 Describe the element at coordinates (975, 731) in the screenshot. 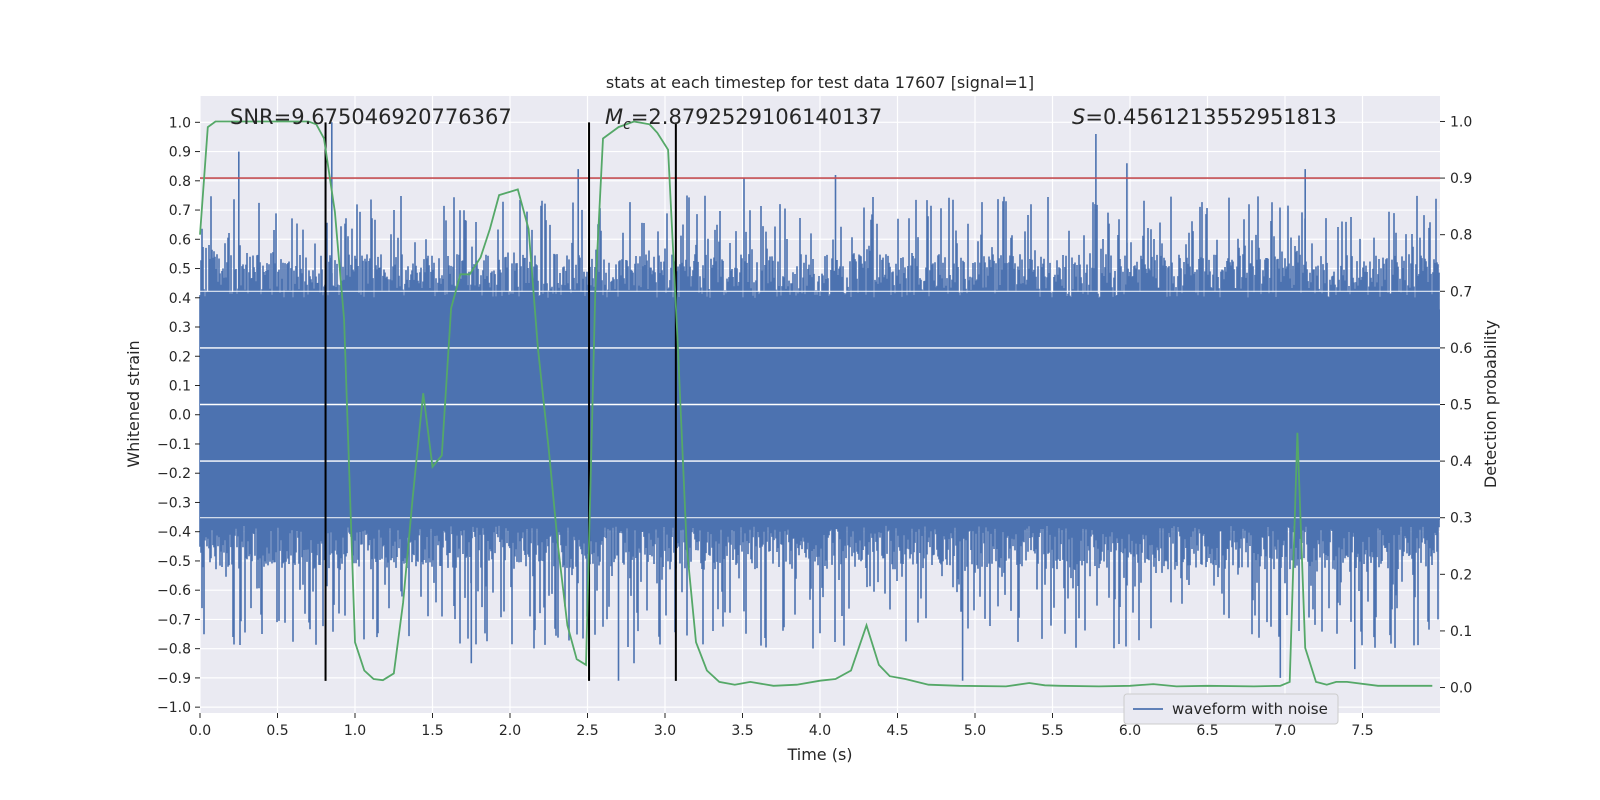

I see `x-tick-label: 5.0` at that location.